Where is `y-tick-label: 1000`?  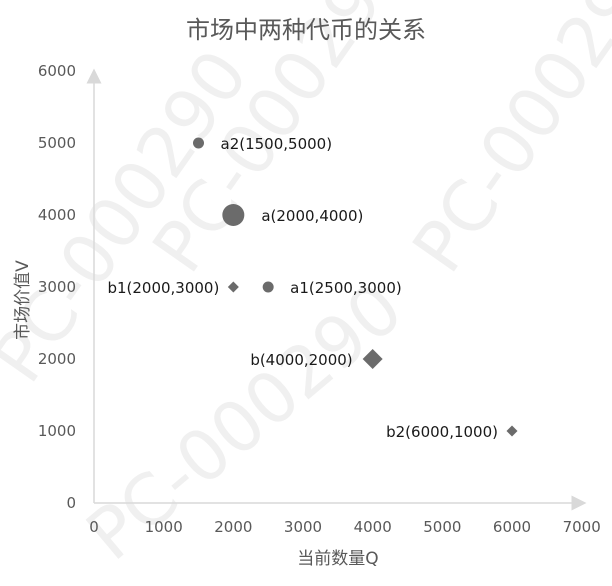 y-tick-label: 1000 is located at coordinates (57, 431).